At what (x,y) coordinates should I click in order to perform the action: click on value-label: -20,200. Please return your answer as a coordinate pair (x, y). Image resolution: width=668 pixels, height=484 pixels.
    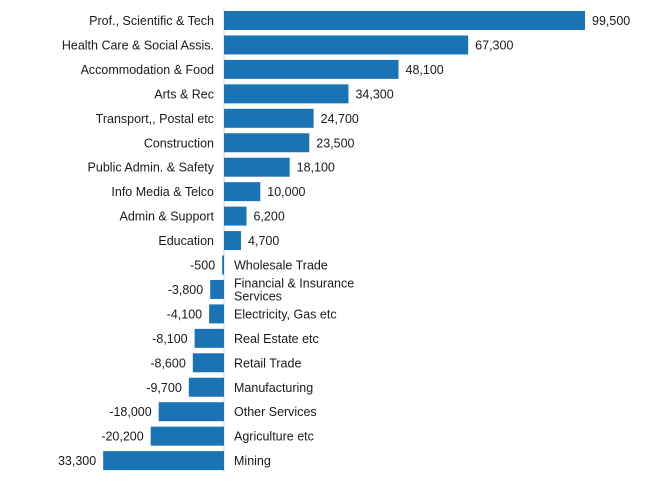
    Looking at the image, I should click on (122, 437).